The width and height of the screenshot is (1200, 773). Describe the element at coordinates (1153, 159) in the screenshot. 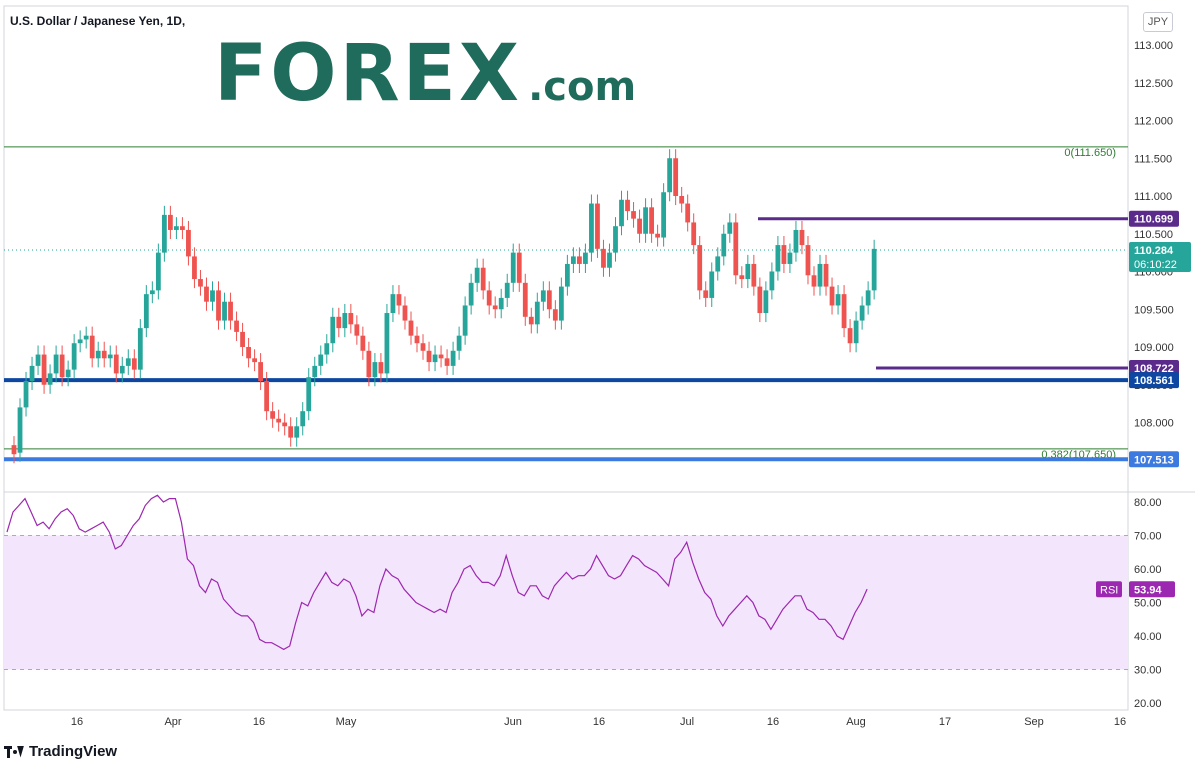

I see `price-tick-label: 111.500` at that location.